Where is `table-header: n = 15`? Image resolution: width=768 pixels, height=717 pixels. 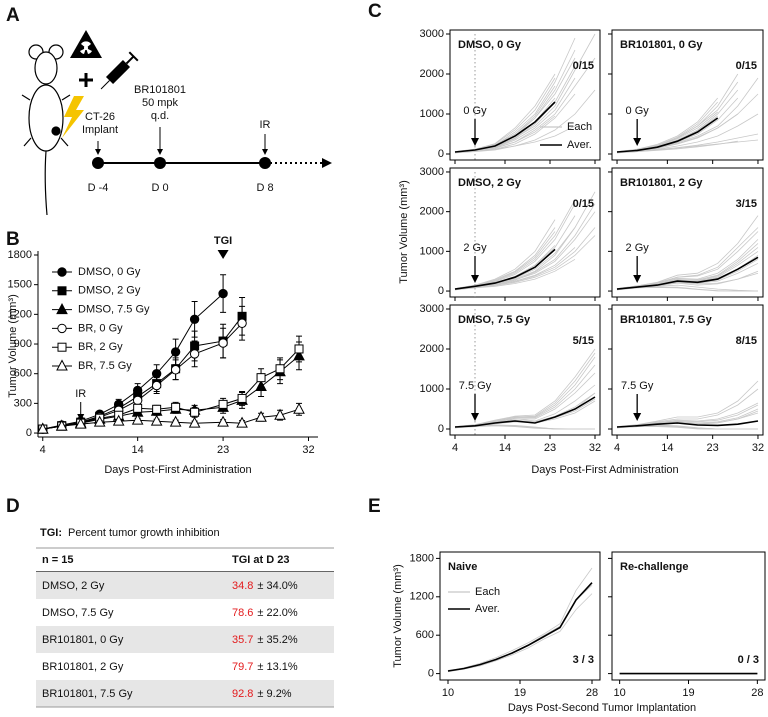 table-header: n = 15 is located at coordinates (58, 560).